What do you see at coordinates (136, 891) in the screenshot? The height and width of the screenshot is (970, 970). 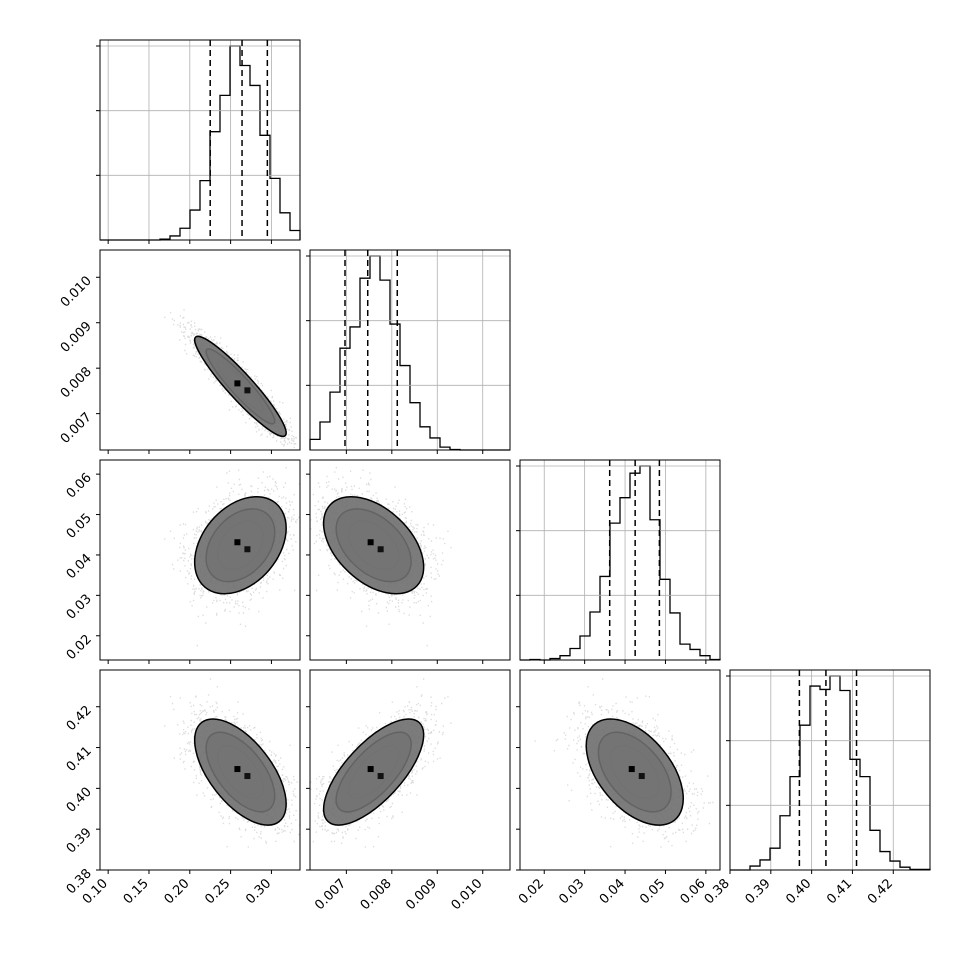 I see `x-tick-label: 0.15` at bounding box center [136, 891].